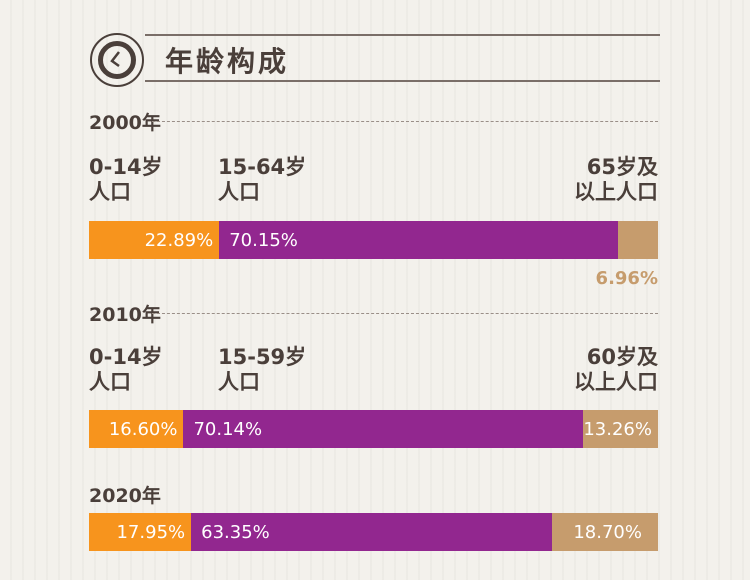 This screenshot has width=750, height=580. What do you see at coordinates (125, 123) in the screenshot?
I see `year-label: 2000年` at bounding box center [125, 123].